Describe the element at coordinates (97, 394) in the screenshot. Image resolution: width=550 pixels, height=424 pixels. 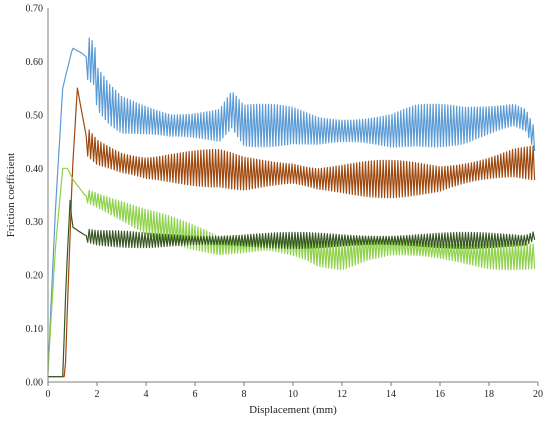
I see `x-tick-label: 2` at that location.